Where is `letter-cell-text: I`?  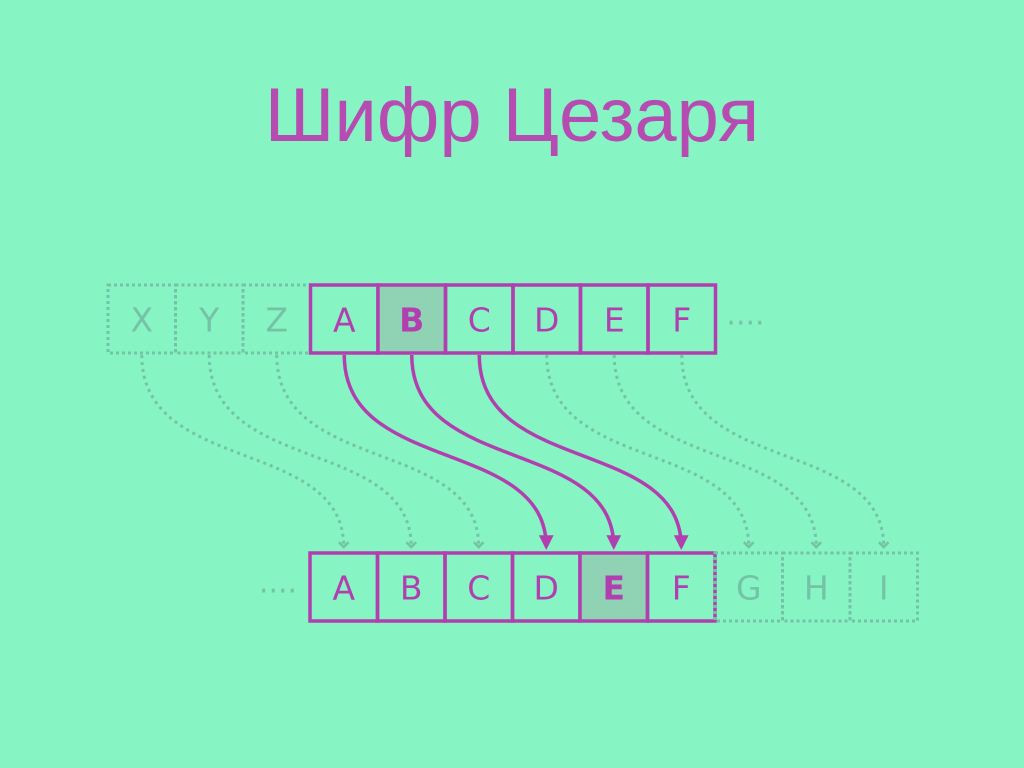 letter-cell-text: I is located at coordinates (884, 588).